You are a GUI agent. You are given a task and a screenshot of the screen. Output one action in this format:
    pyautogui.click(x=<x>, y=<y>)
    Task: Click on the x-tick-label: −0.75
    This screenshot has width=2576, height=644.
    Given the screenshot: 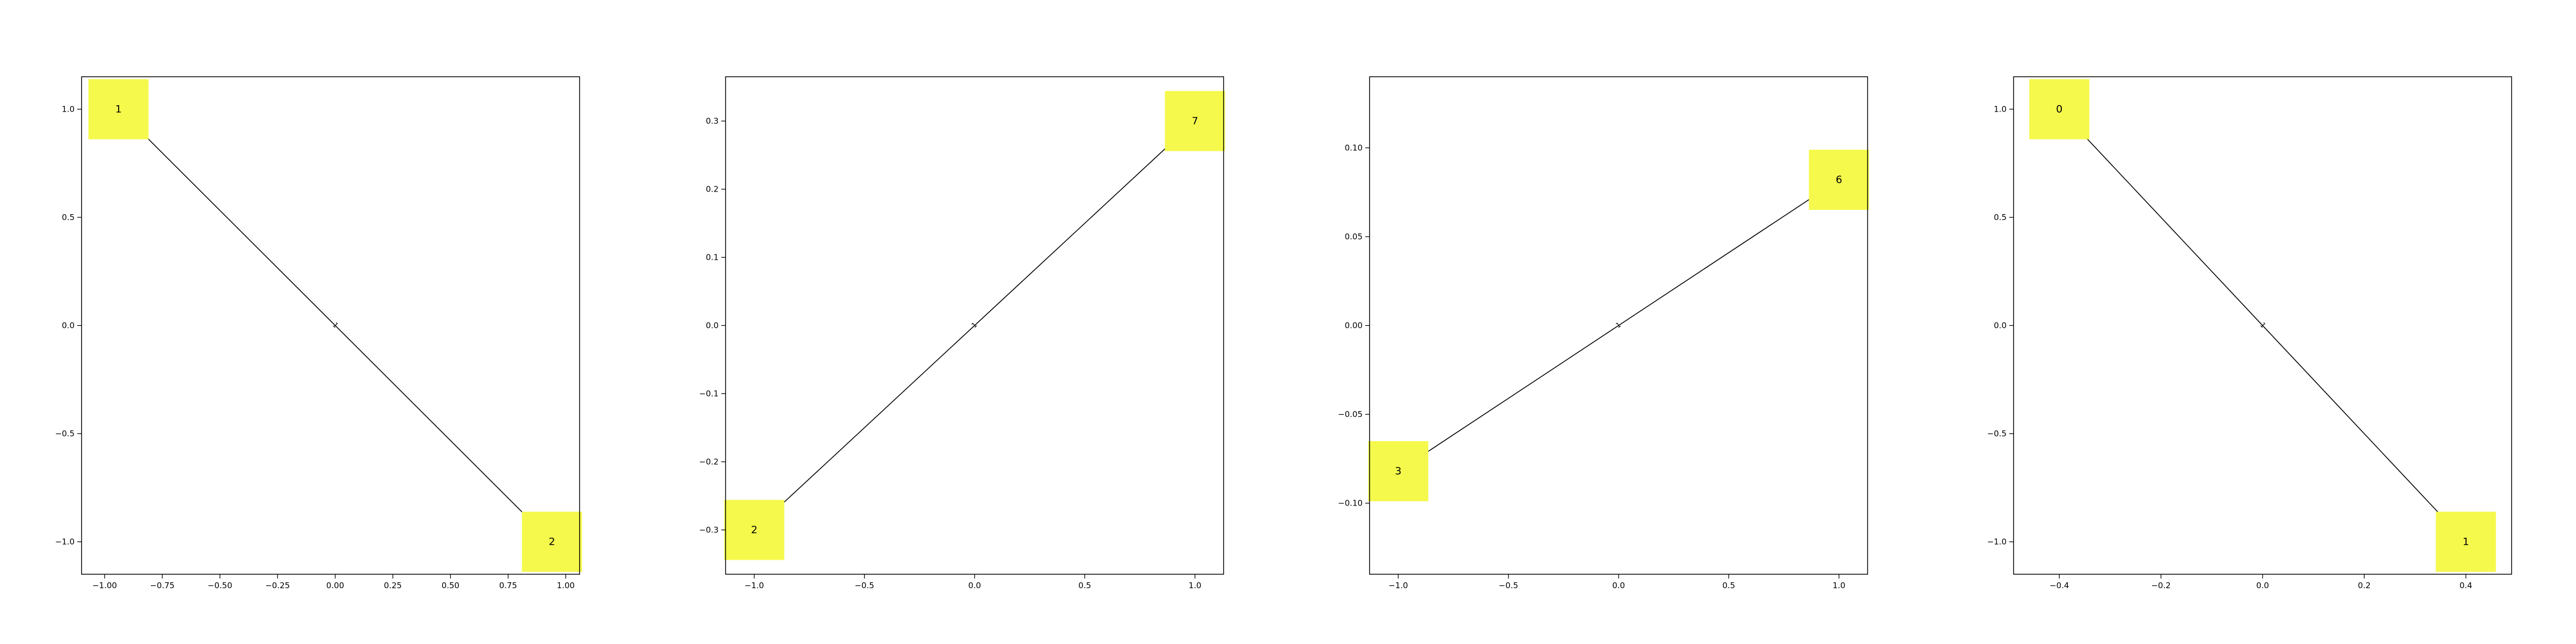 What is the action you would take?
    pyautogui.click(x=162, y=585)
    